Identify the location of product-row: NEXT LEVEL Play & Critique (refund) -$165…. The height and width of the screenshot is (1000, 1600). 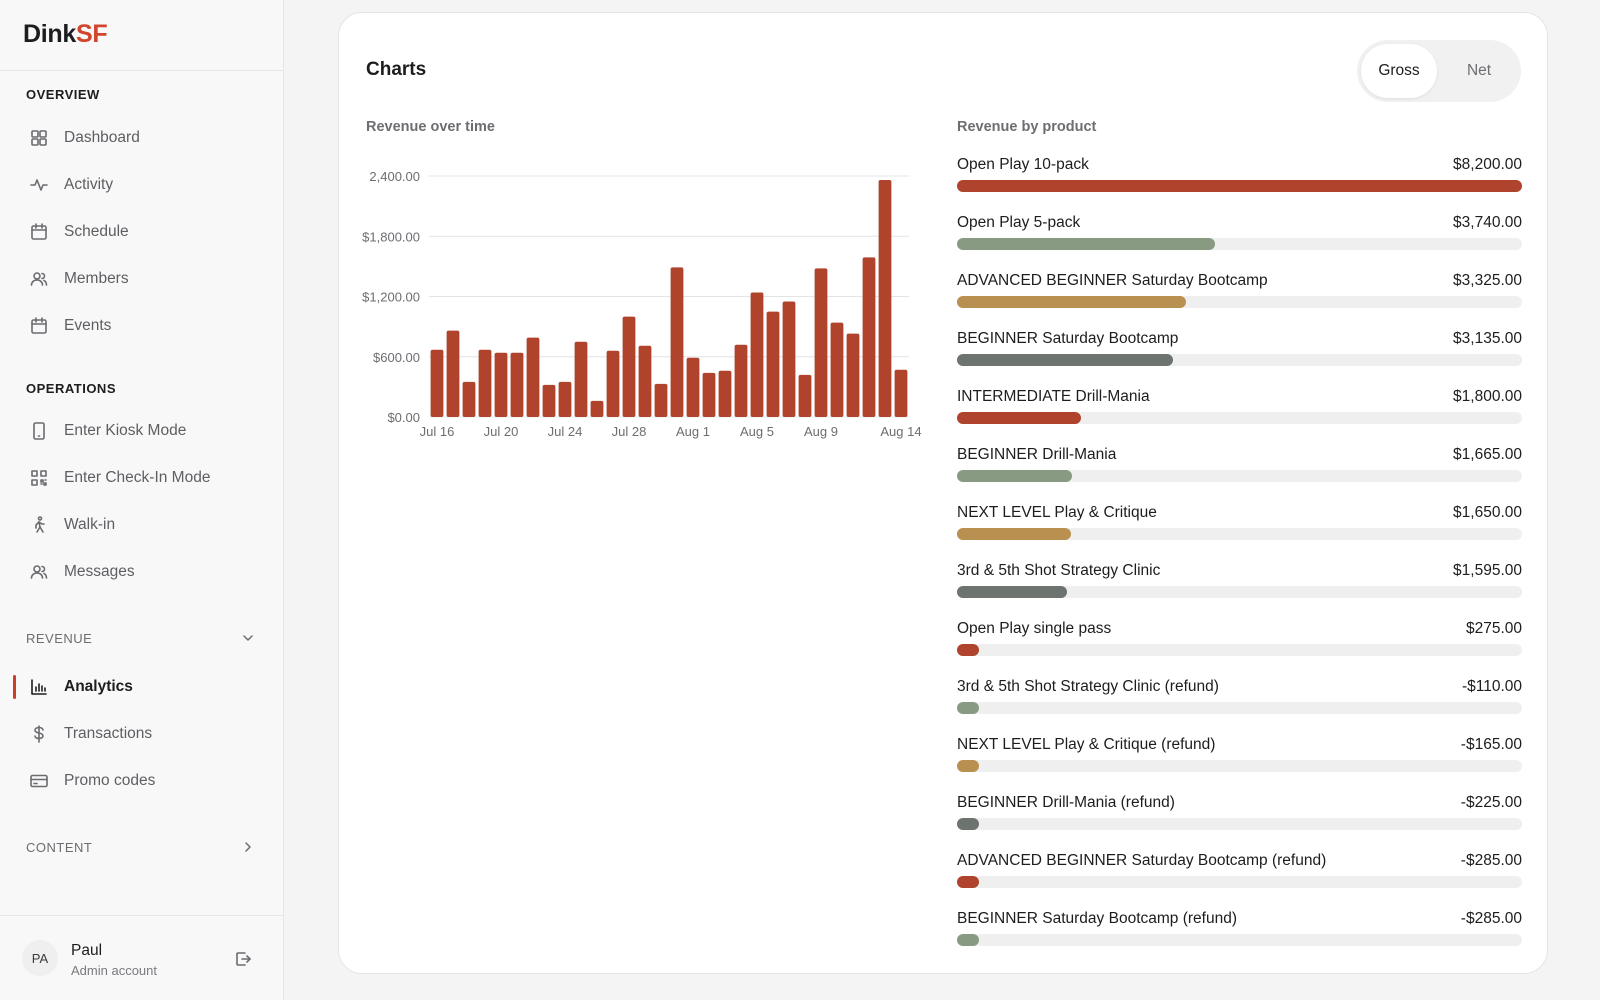
(1239, 765).